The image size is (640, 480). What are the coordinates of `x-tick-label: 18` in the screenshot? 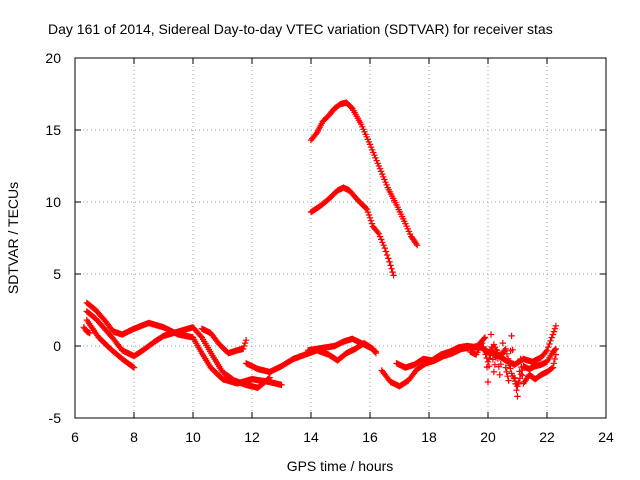 It's located at (429, 437).